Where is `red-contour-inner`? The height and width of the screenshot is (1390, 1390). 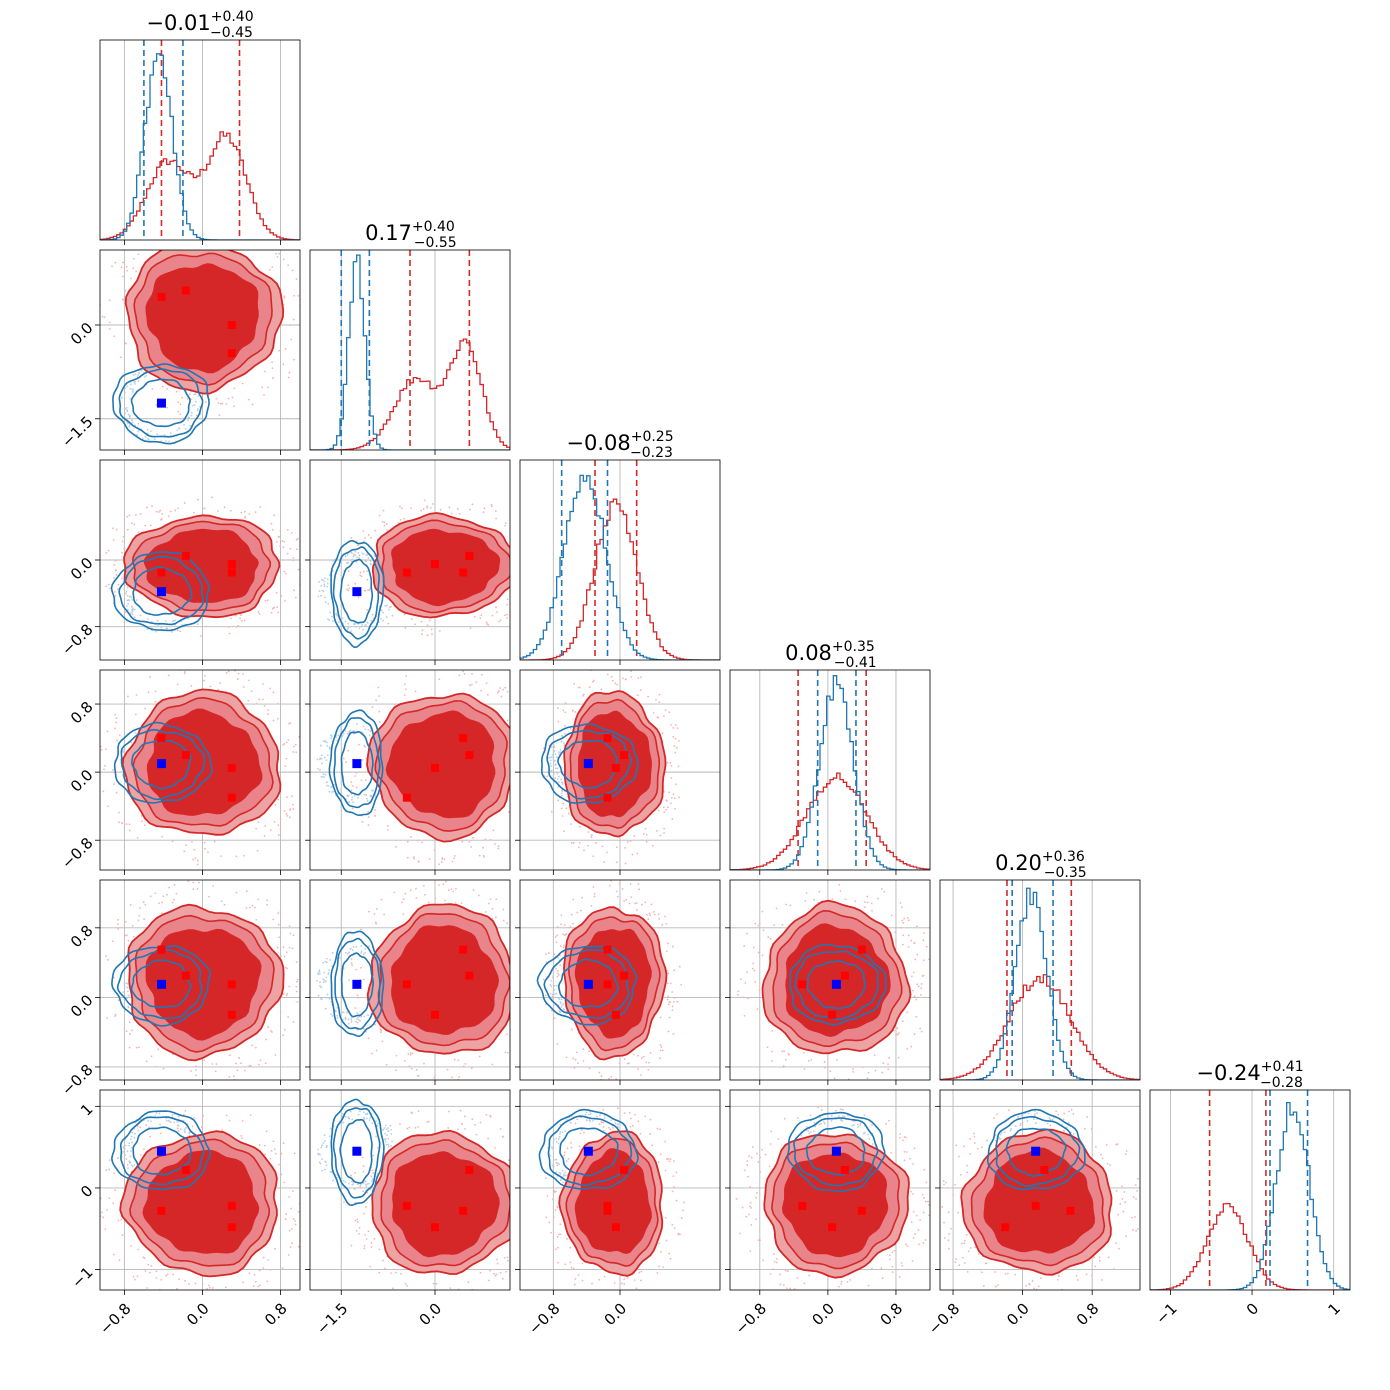 red-contour-inner is located at coordinates (446, 1204).